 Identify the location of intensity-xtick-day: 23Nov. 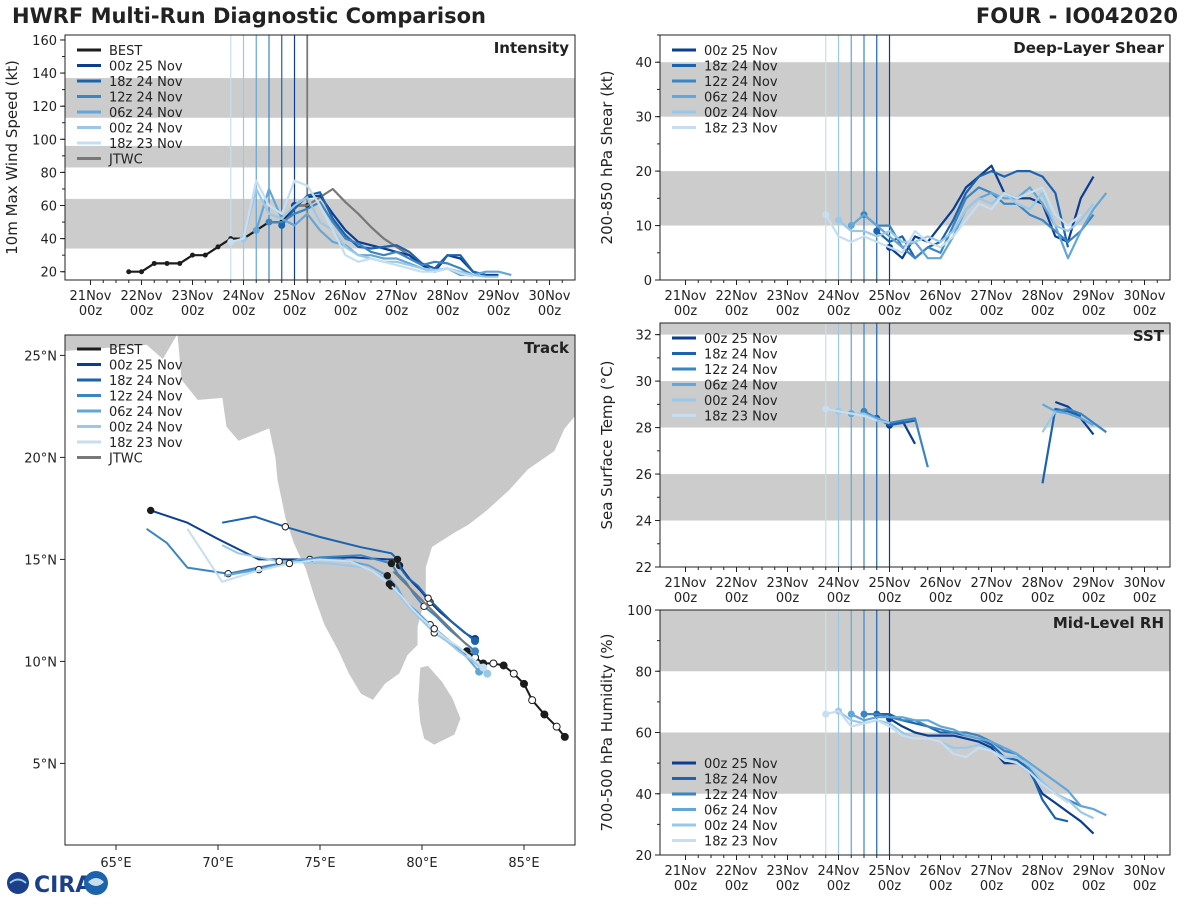
(193, 296).